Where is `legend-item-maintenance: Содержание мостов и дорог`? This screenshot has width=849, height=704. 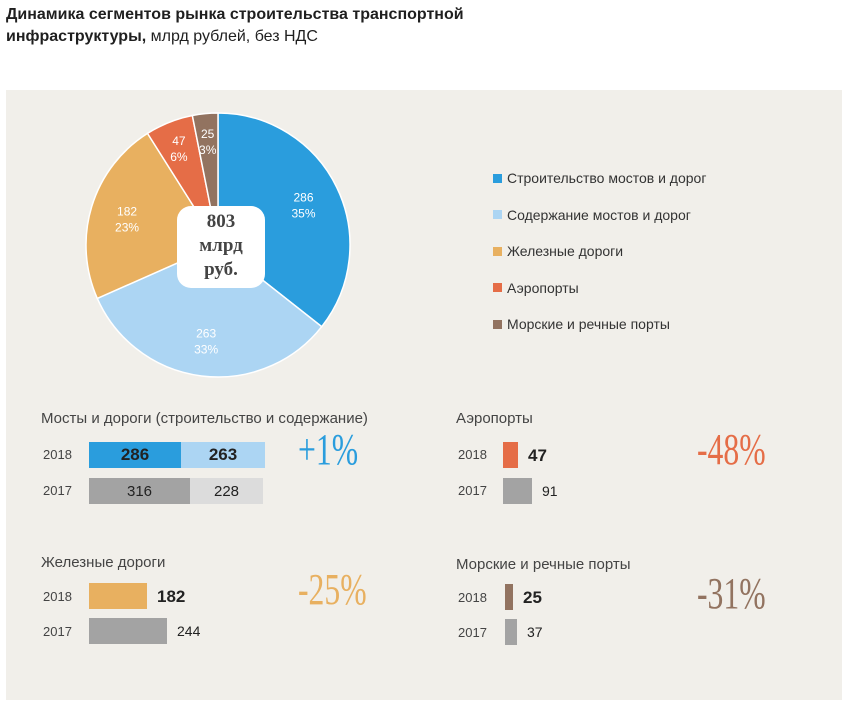 legend-item-maintenance: Содержание мостов и дорог is located at coordinates (599, 215).